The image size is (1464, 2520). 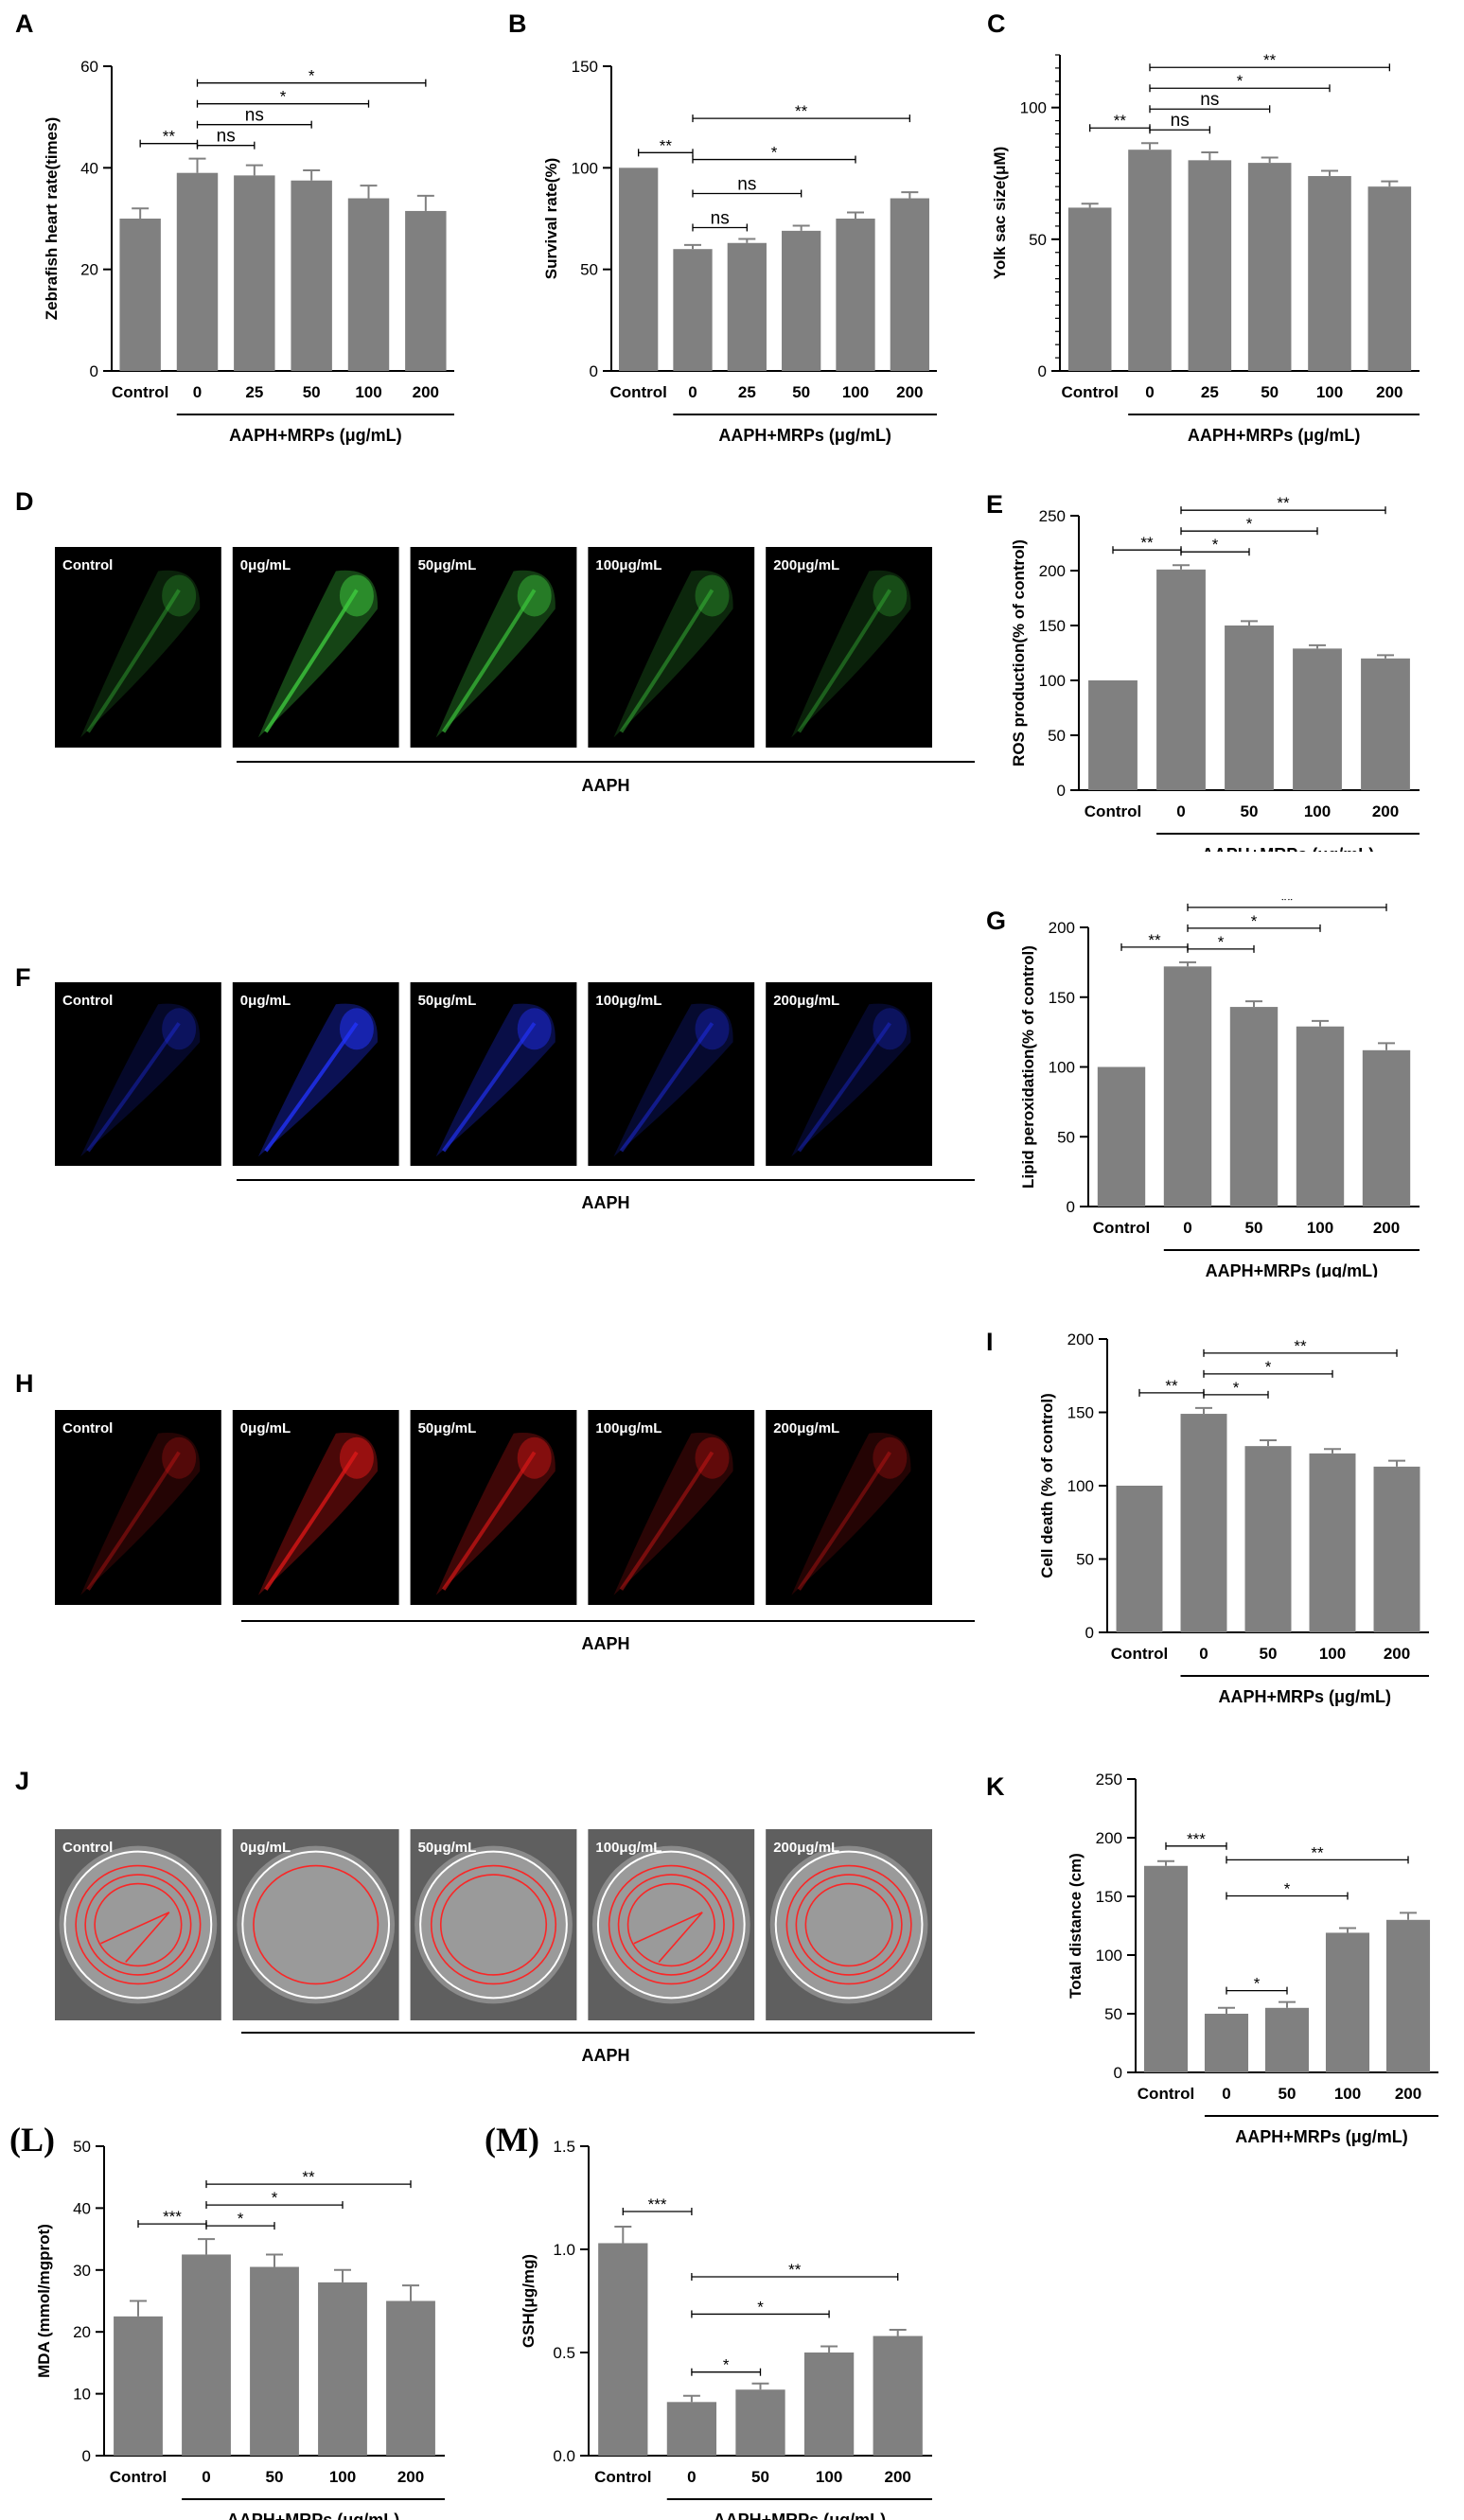 I want to click on y-tick-label: 20, so click(x=82, y=2332).